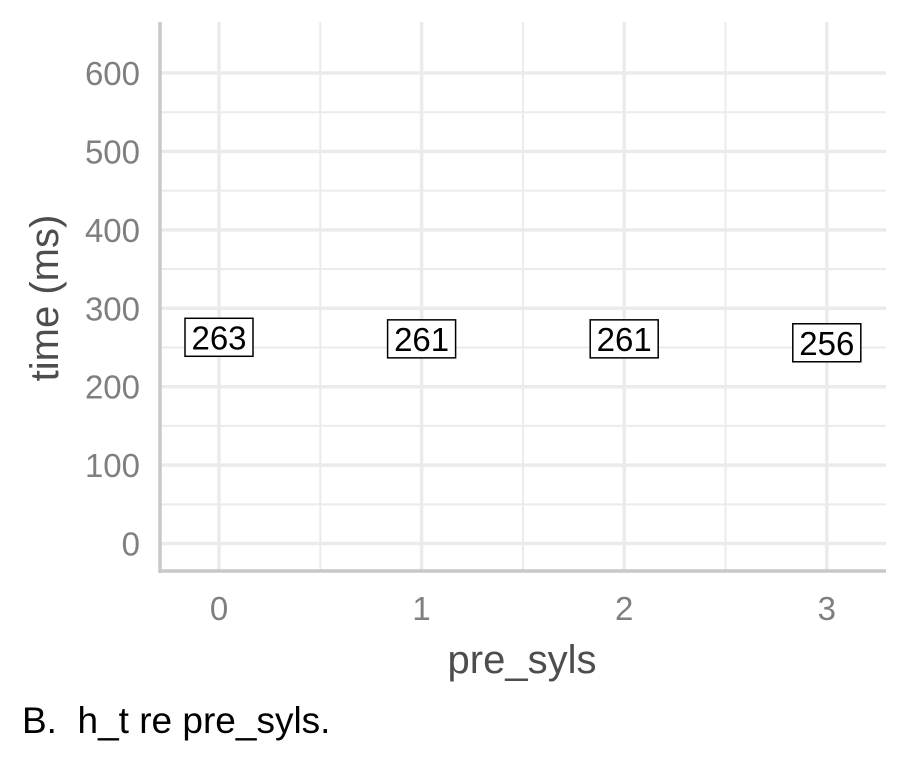  Describe the element at coordinates (45, 298) in the screenshot. I see `y-axis-title: time (ms)` at that location.